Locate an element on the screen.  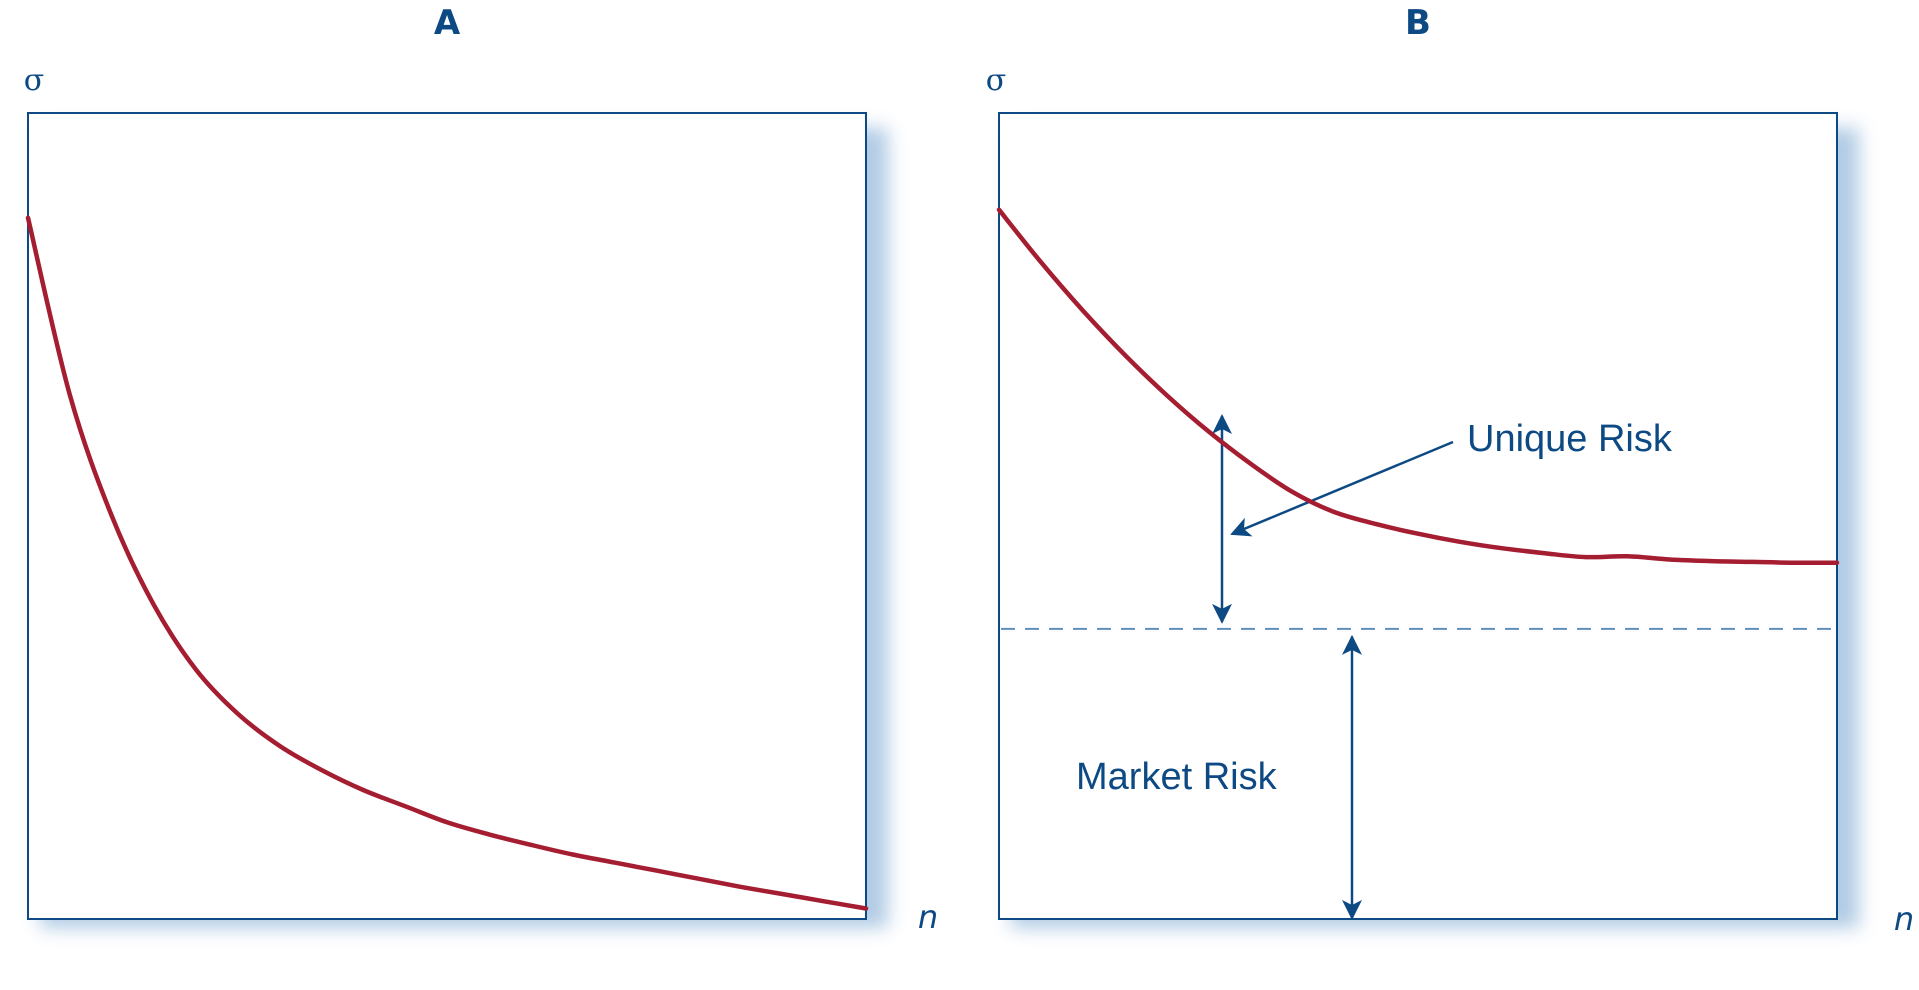
unique-risk-leader-arrow is located at coordinates (1342, 488).